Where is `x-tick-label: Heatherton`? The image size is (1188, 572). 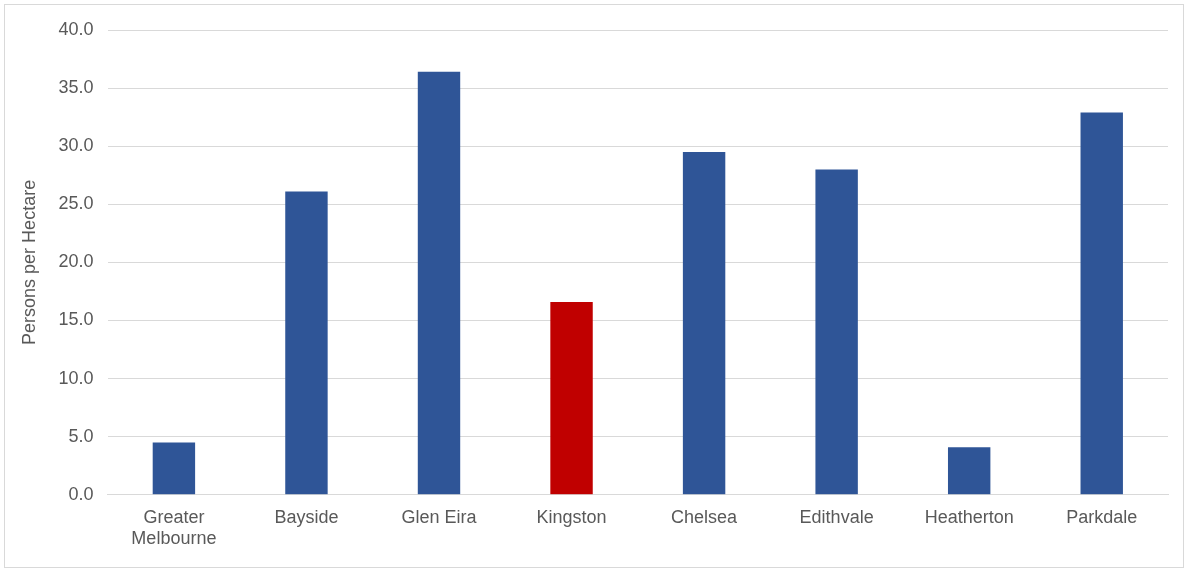 x-tick-label: Heatherton is located at coordinates (969, 516).